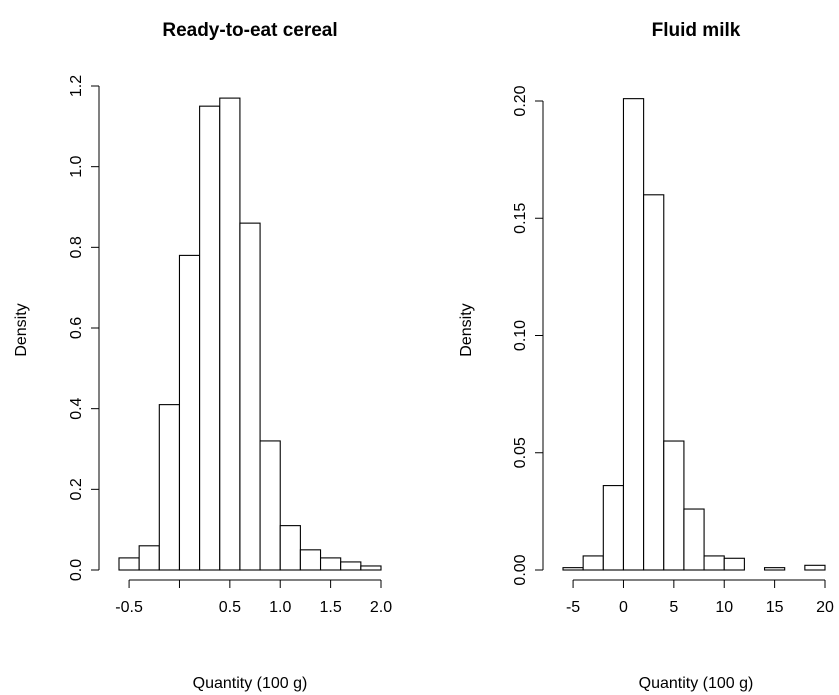  Describe the element at coordinates (724, 607) in the screenshot. I see `milk-x-tick-label: 10` at that location.